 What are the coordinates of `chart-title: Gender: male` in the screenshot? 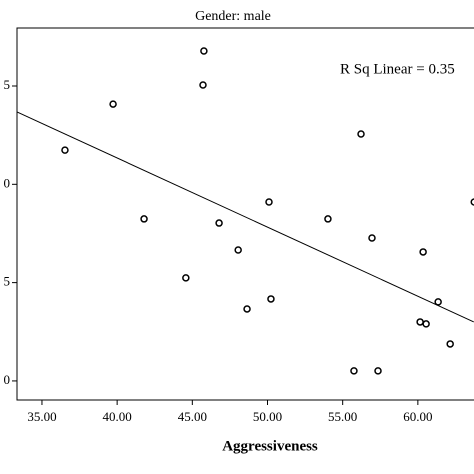 It's located at (233, 16).